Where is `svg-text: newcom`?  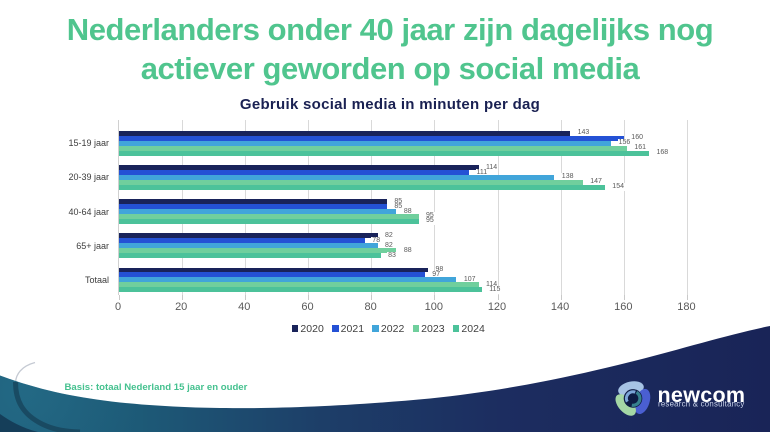
svg-text: newcom is located at coordinates (702, 395).